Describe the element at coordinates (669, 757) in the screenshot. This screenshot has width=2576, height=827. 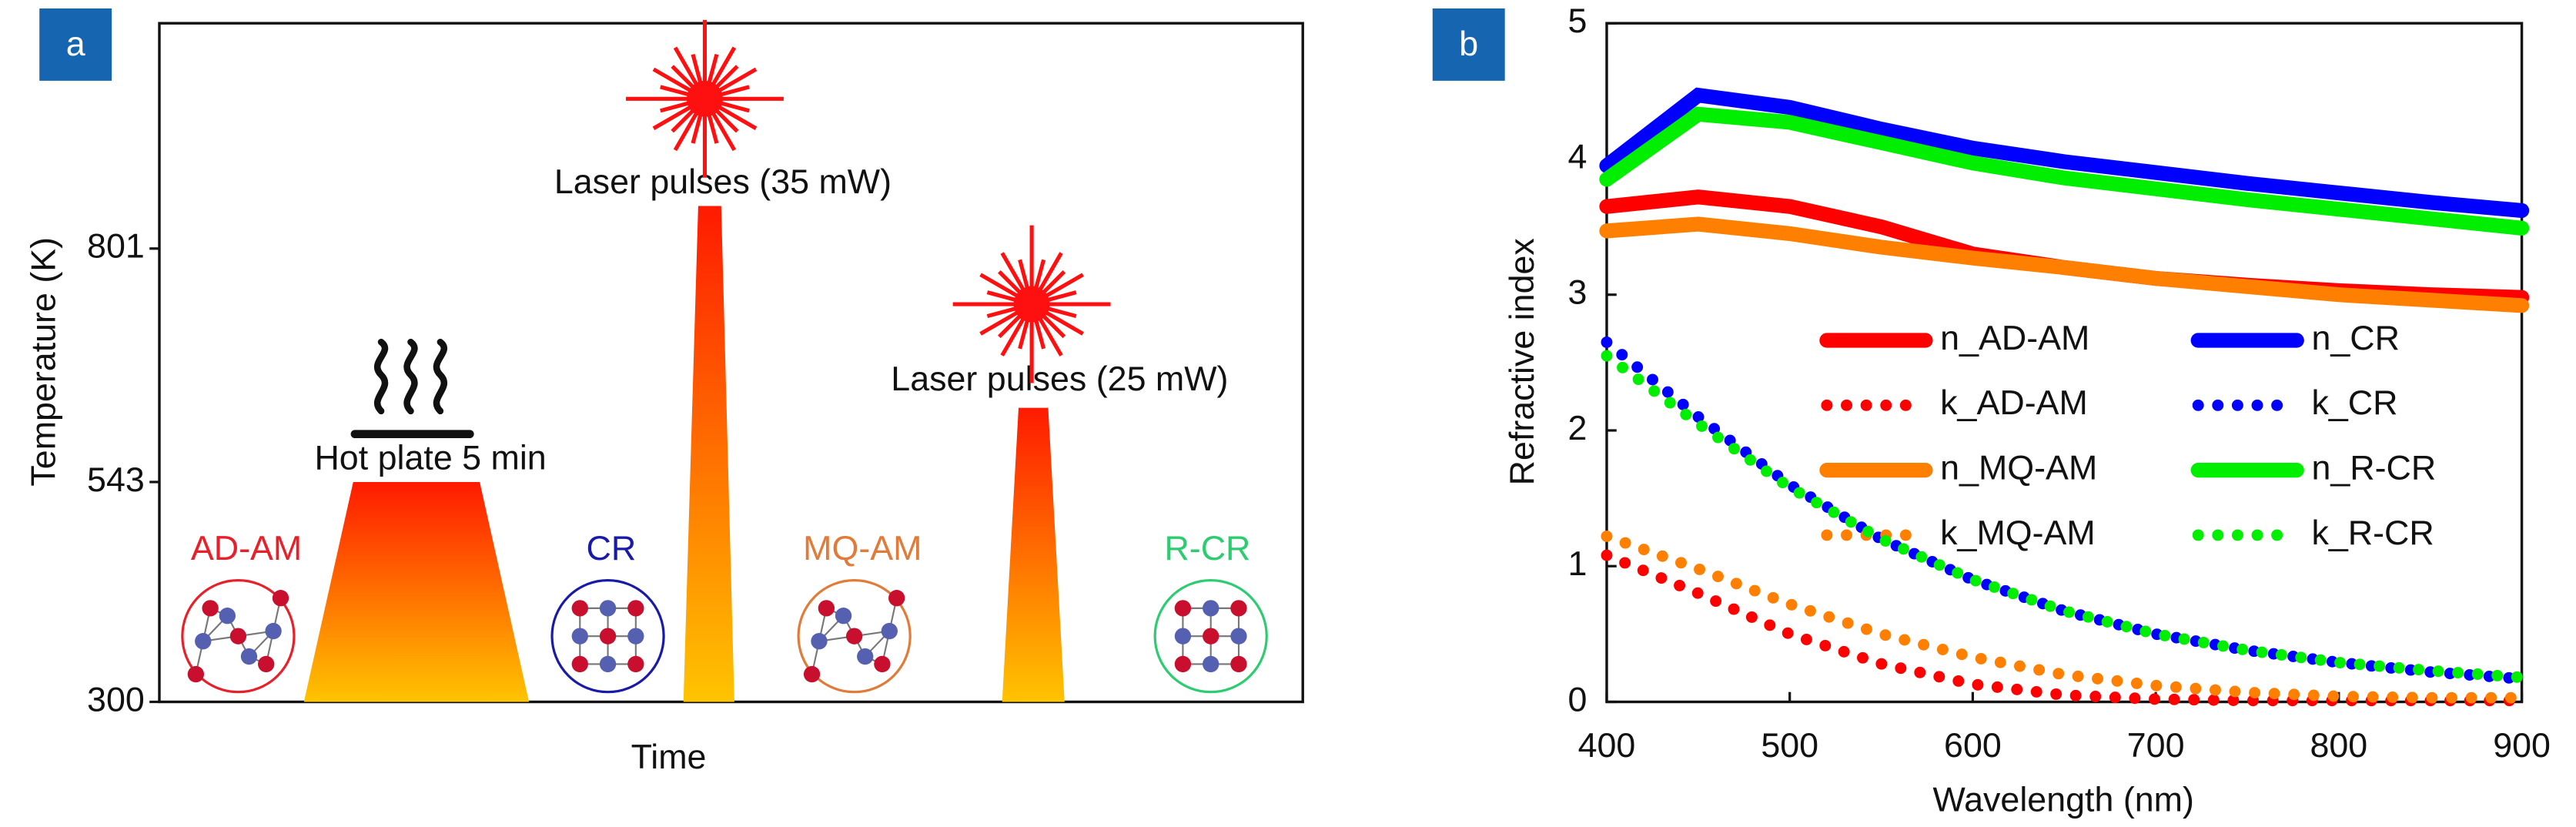
I see `x-axis-label: Time` at that location.